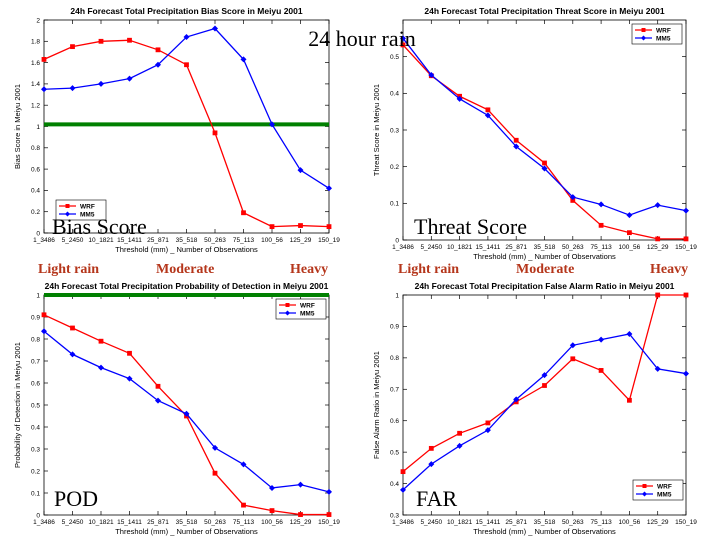 The height and width of the screenshot is (540, 720). I want to click on bias-xtick-label: 125_29, so click(301, 240).